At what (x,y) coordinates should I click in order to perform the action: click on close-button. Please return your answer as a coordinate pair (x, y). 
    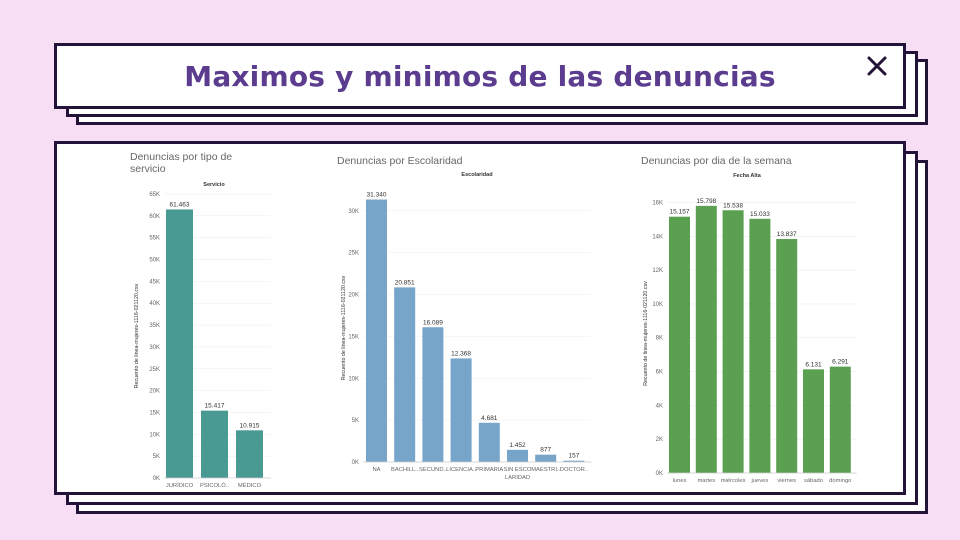
    Looking at the image, I should click on (877, 66).